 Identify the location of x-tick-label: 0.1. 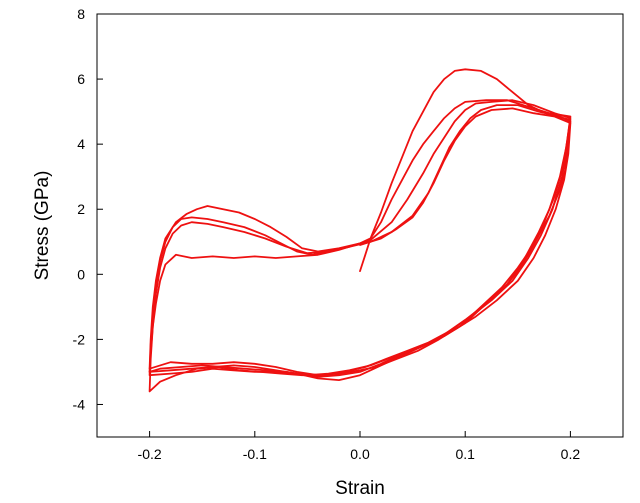
(465, 454).